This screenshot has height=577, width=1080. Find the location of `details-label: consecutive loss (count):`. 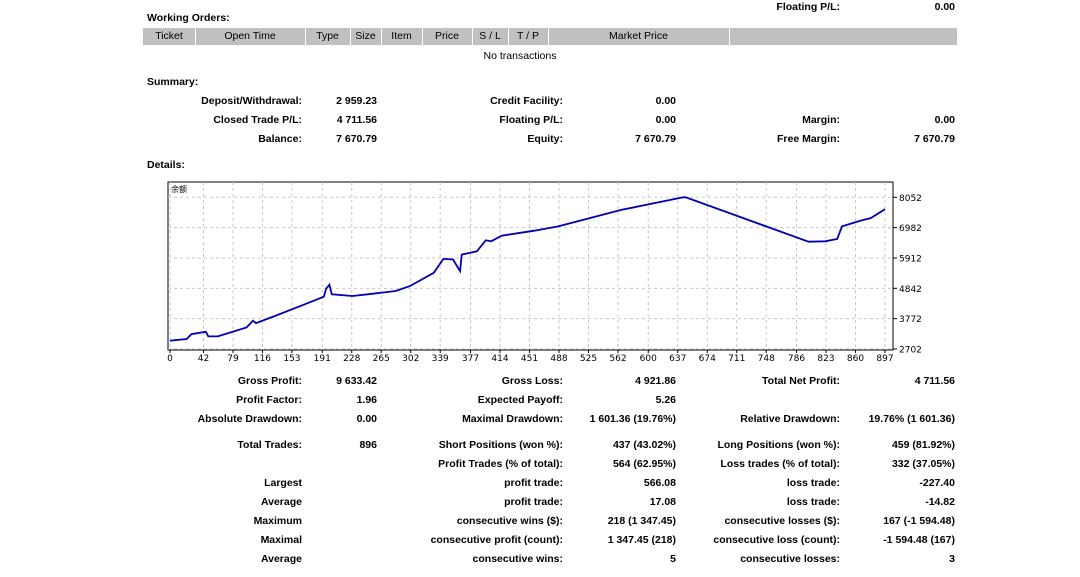

details-label: consecutive loss (count): is located at coordinates (776, 540).